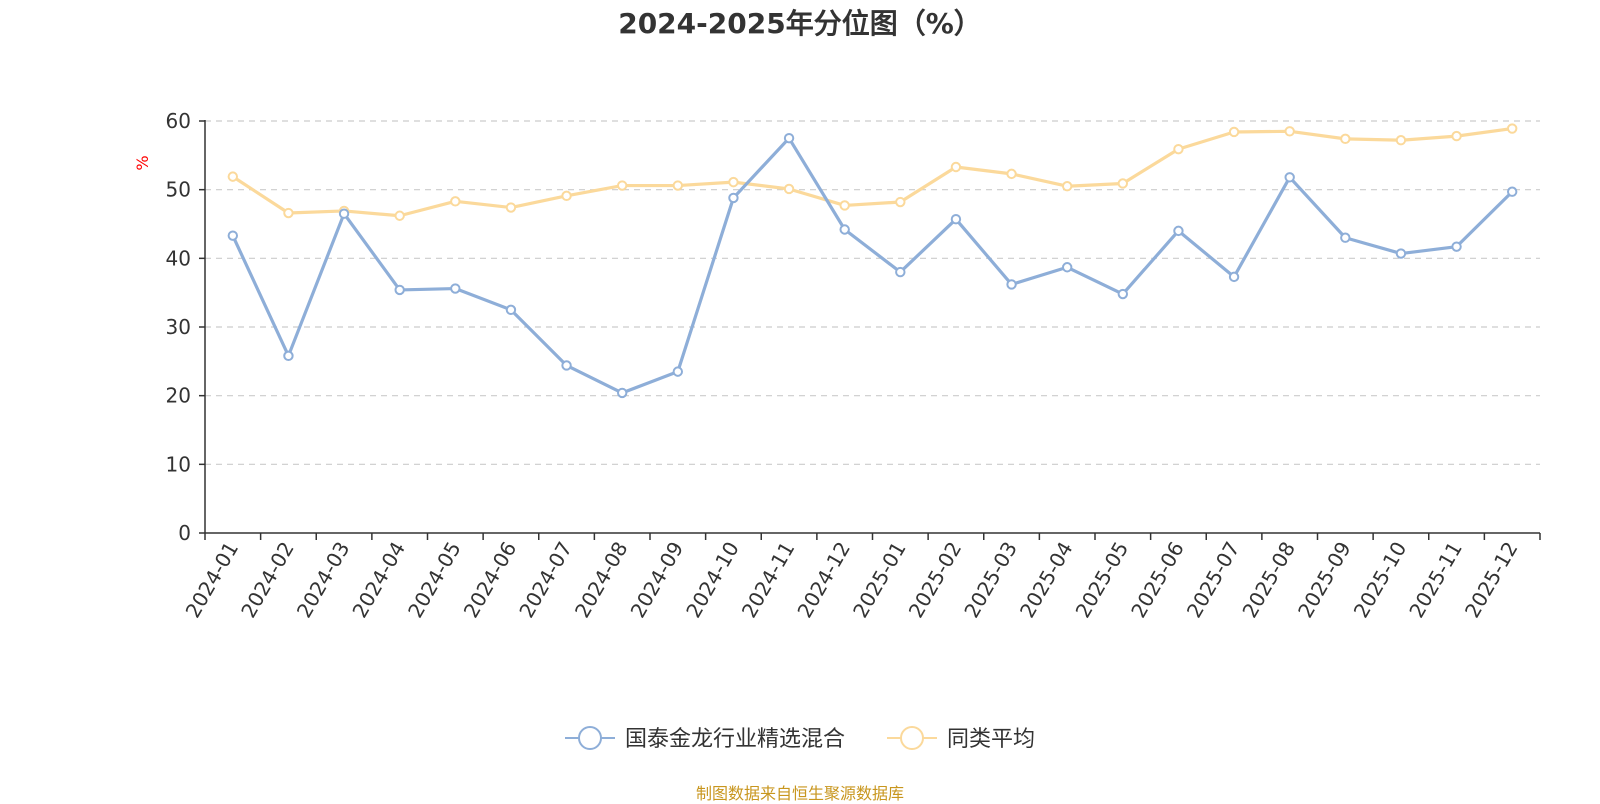  What do you see at coordinates (657, 580) in the screenshot?
I see `x-tick-label: 2024-09` at bounding box center [657, 580].